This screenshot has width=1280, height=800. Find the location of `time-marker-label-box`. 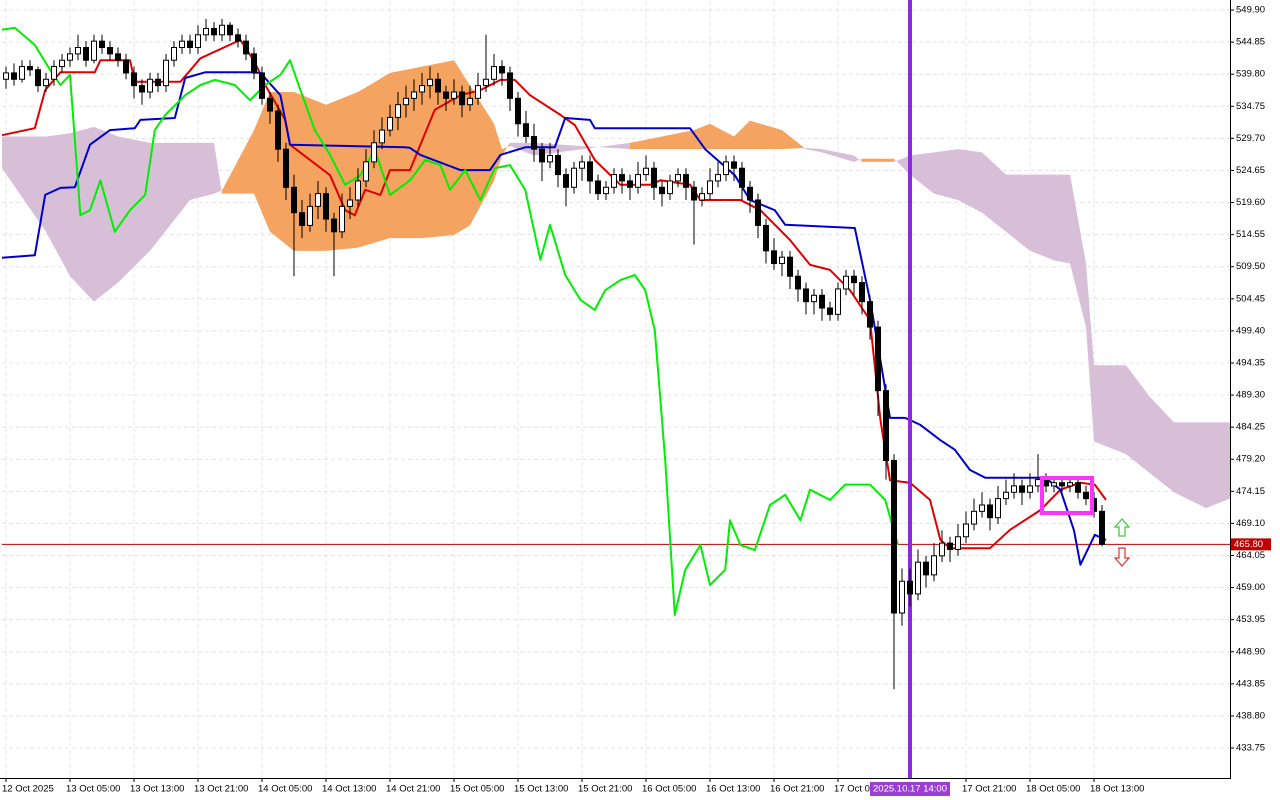

time-marker-label-box is located at coordinates (910, 789).